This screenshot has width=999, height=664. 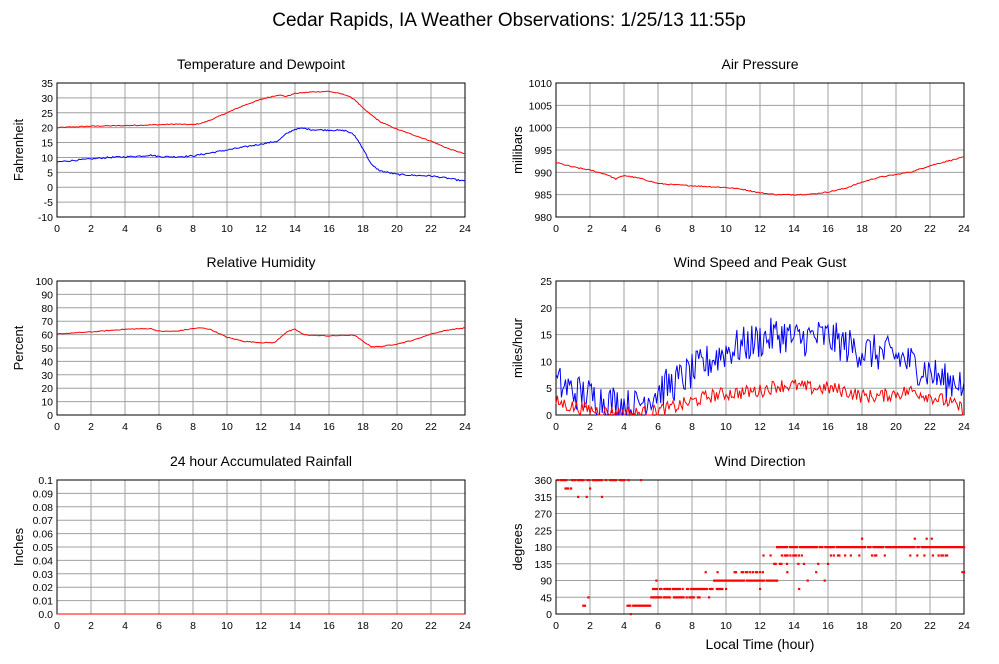 I want to click on y-tick-label: 315, so click(x=543, y=498).